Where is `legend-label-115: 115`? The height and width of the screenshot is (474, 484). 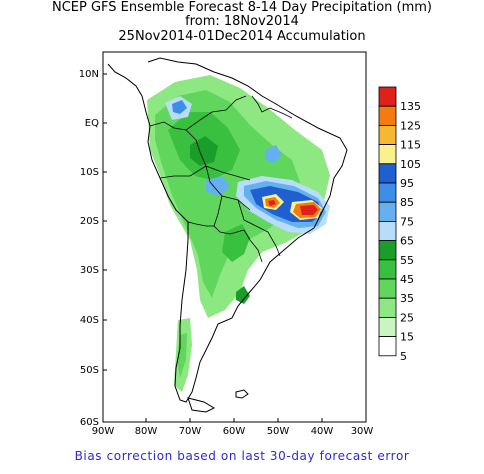
legend-label-115: 115 is located at coordinates (410, 145).